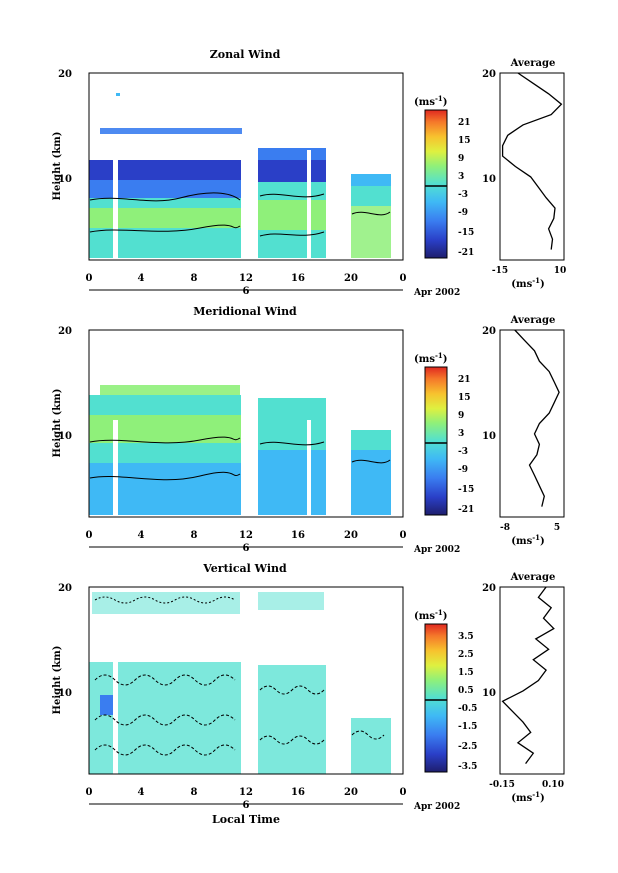  What do you see at coordinates (245, 54) in the screenshot?
I see `panel-title: Zonal Wind` at bounding box center [245, 54].